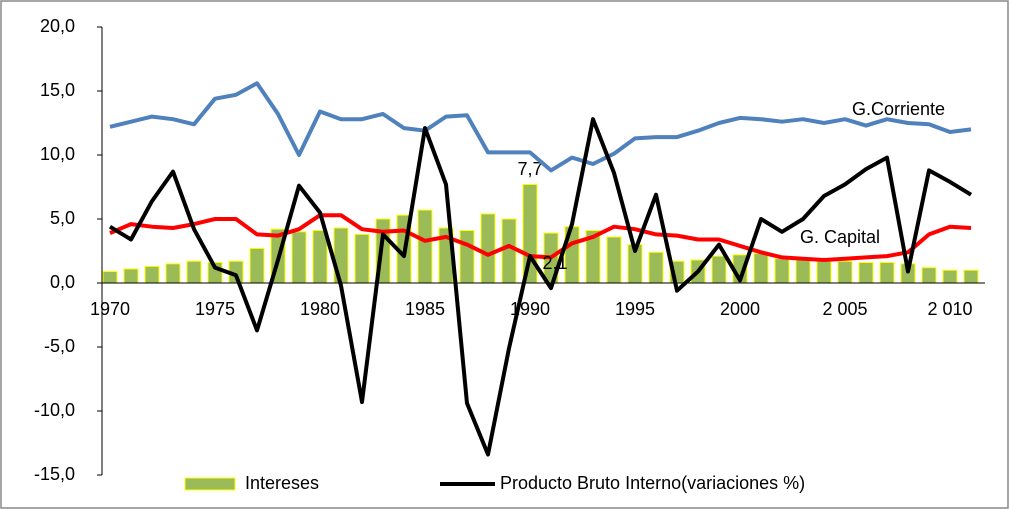 The width and height of the screenshot is (1009, 509). Describe the element at coordinates (110, 309) in the screenshot. I see `x-tick-label: 1970` at that location.